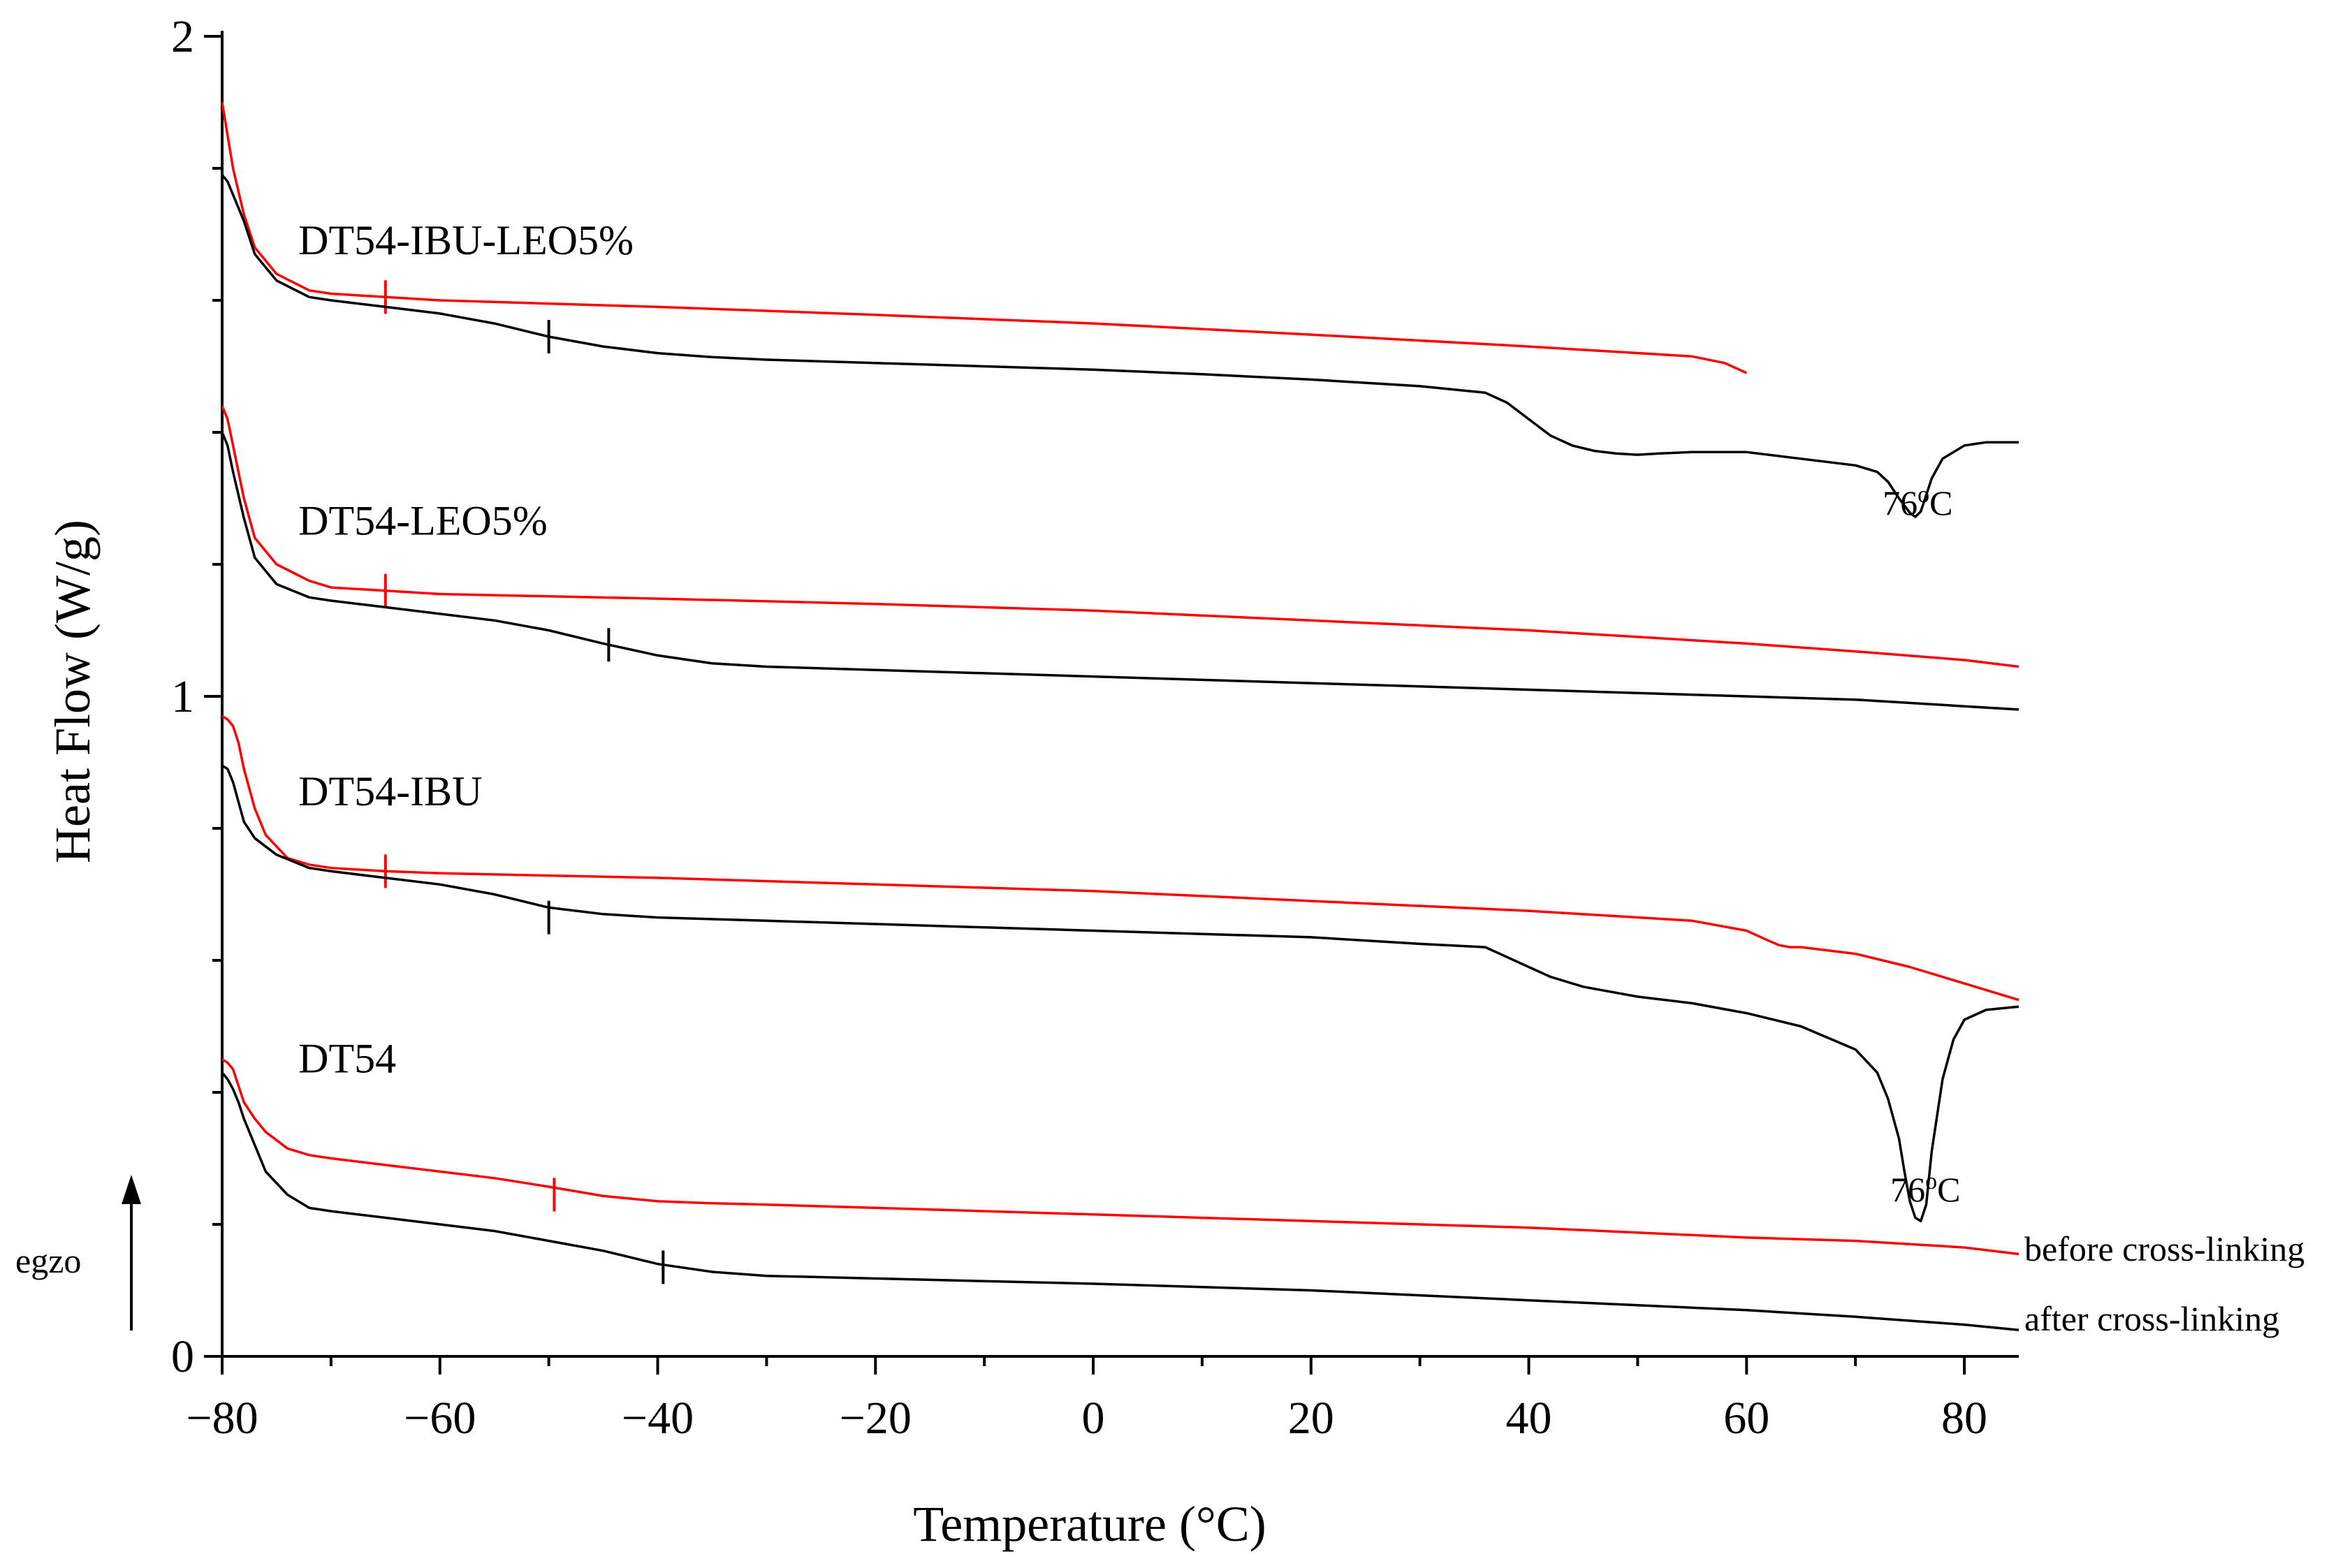 Image resolution: width=2345 pixels, height=1568 pixels. I want to click on peak-annotation-0: 76oC, so click(1918, 502).